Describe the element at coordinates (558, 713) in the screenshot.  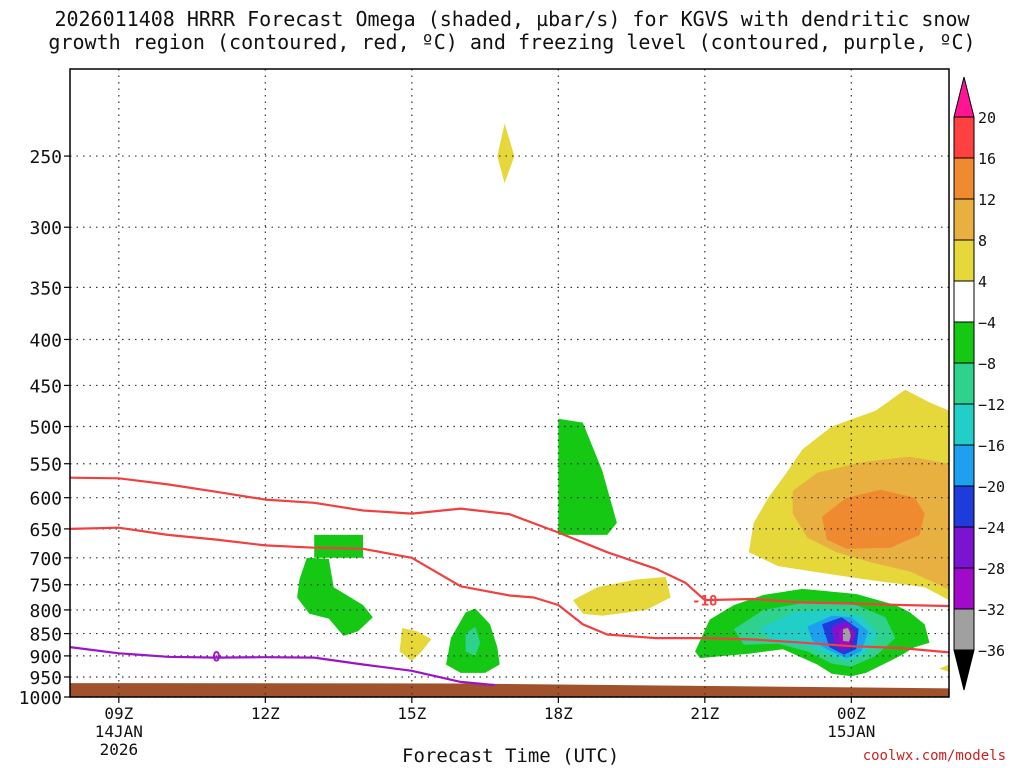
I see `x-tick-label-18Z-0: 18Z` at that location.